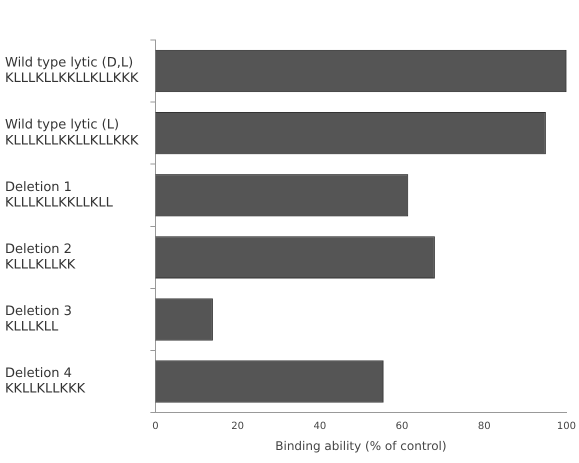 The image size is (579, 463). What do you see at coordinates (59, 195) in the screenshot?
I see `y-tick-label: Deletion 1 KLLLKLLKKLLKLL` at bounding box center [59, 195].